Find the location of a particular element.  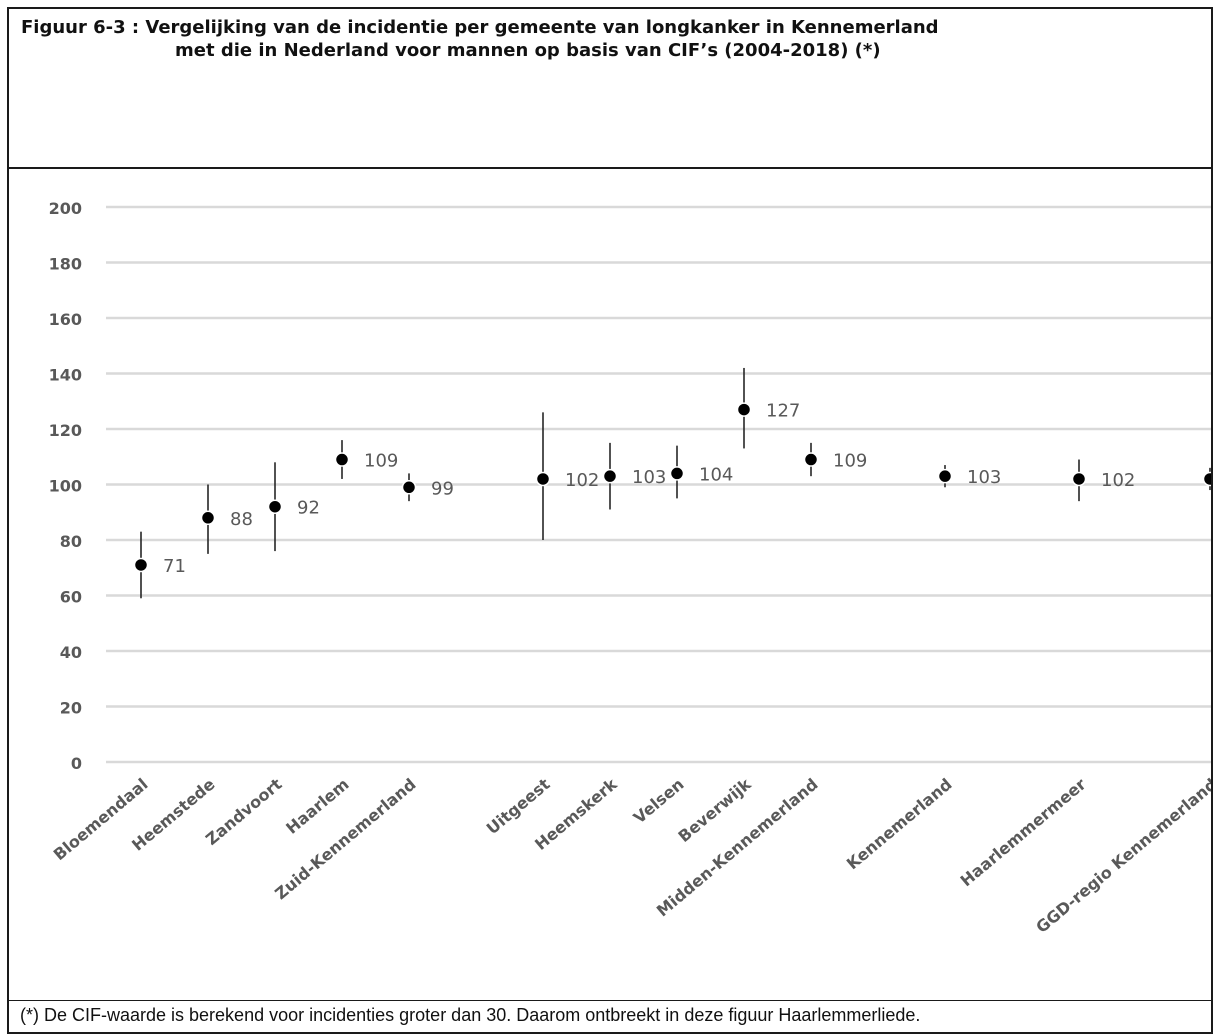

x-tick-label-haarlemmermeer: Haarlemmermeer is located at coordinates (1023, 832).